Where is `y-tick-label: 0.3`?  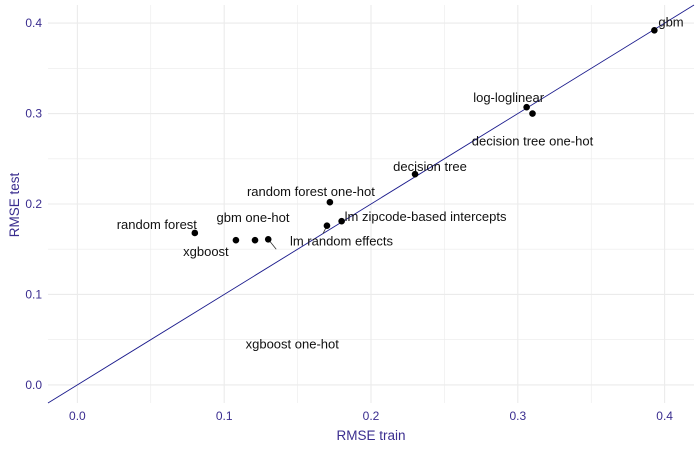
y-tick-label: 0.3 is located at coordinates (33, 114).